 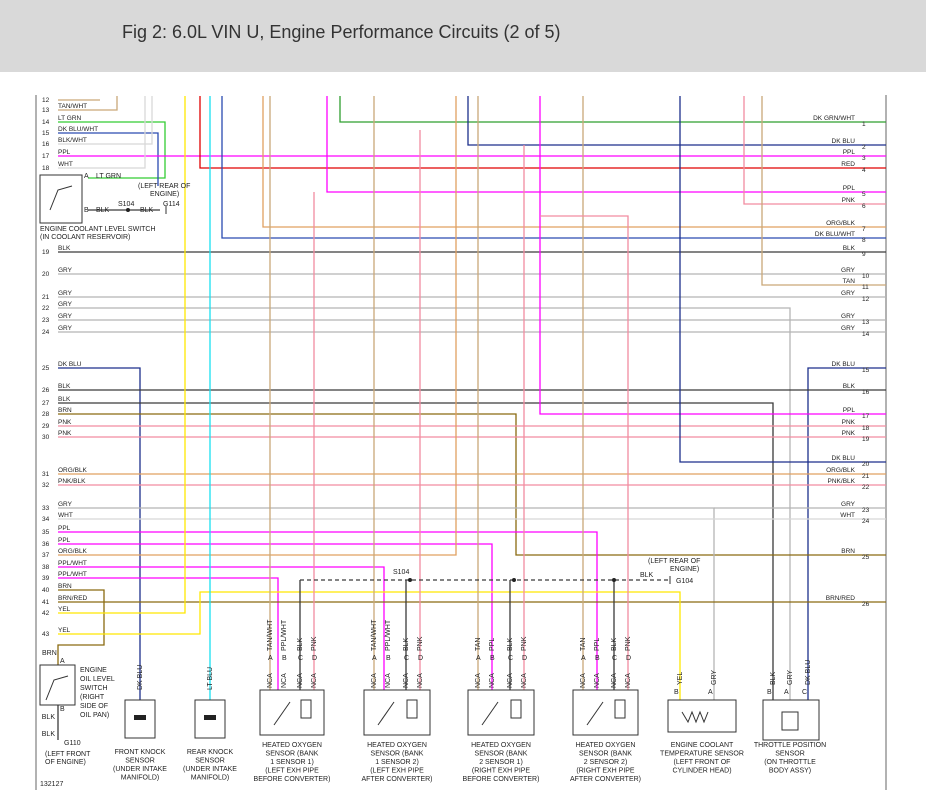 I want to click on label: SENSOR, so click(x=210, y=761).